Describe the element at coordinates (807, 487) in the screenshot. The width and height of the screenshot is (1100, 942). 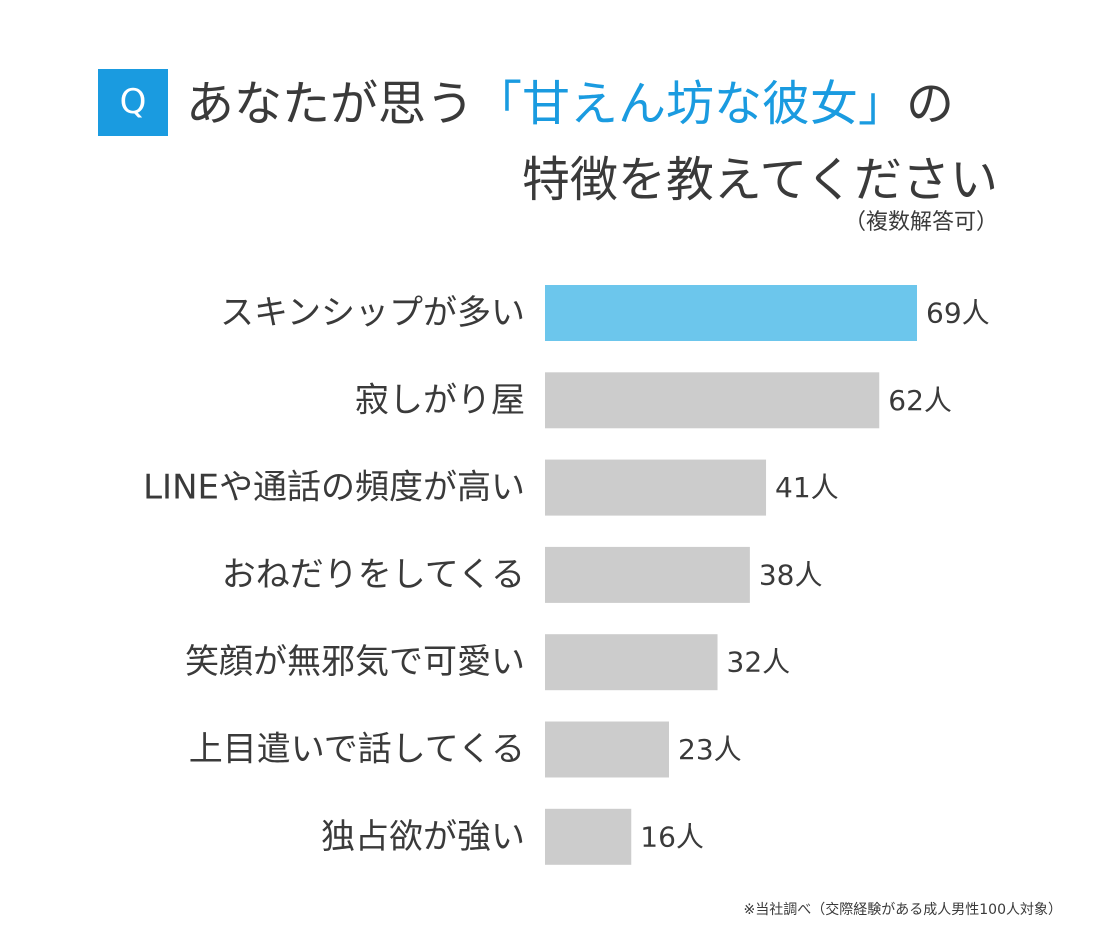
I see `value-label-2: 41人` at that location.